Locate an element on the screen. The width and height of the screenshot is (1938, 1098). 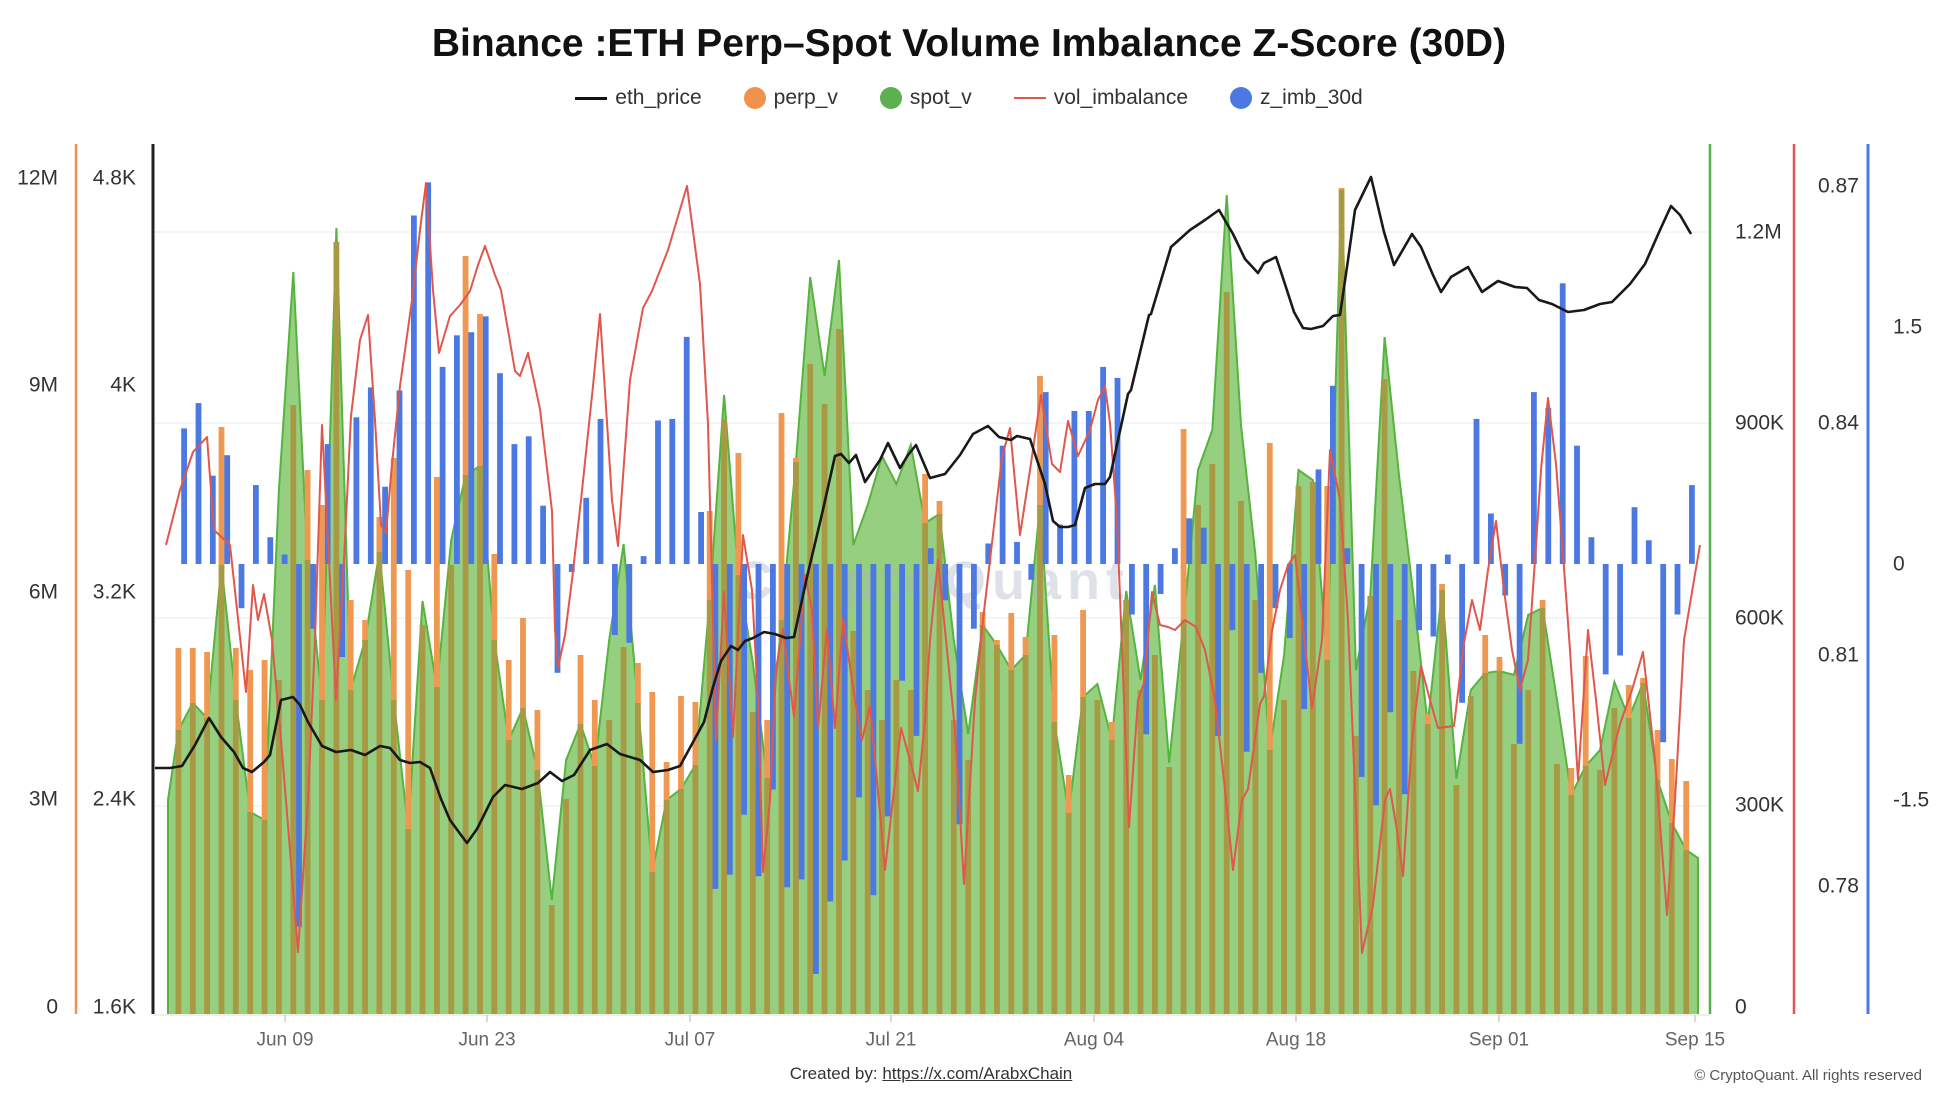
svg-text: 3M is located at coordinates (43, 799).